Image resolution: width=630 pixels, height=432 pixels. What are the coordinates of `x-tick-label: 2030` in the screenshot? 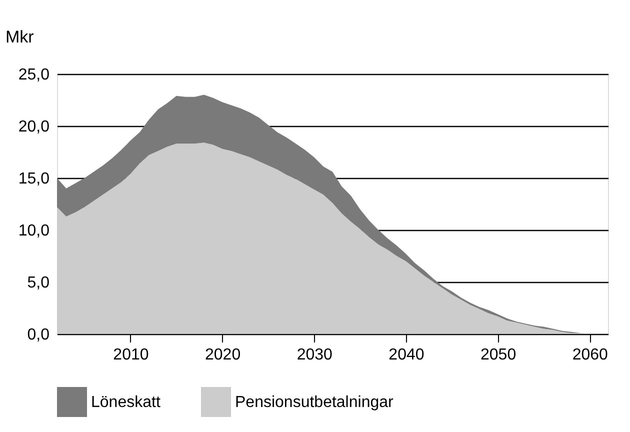 It's located at (314, 355).